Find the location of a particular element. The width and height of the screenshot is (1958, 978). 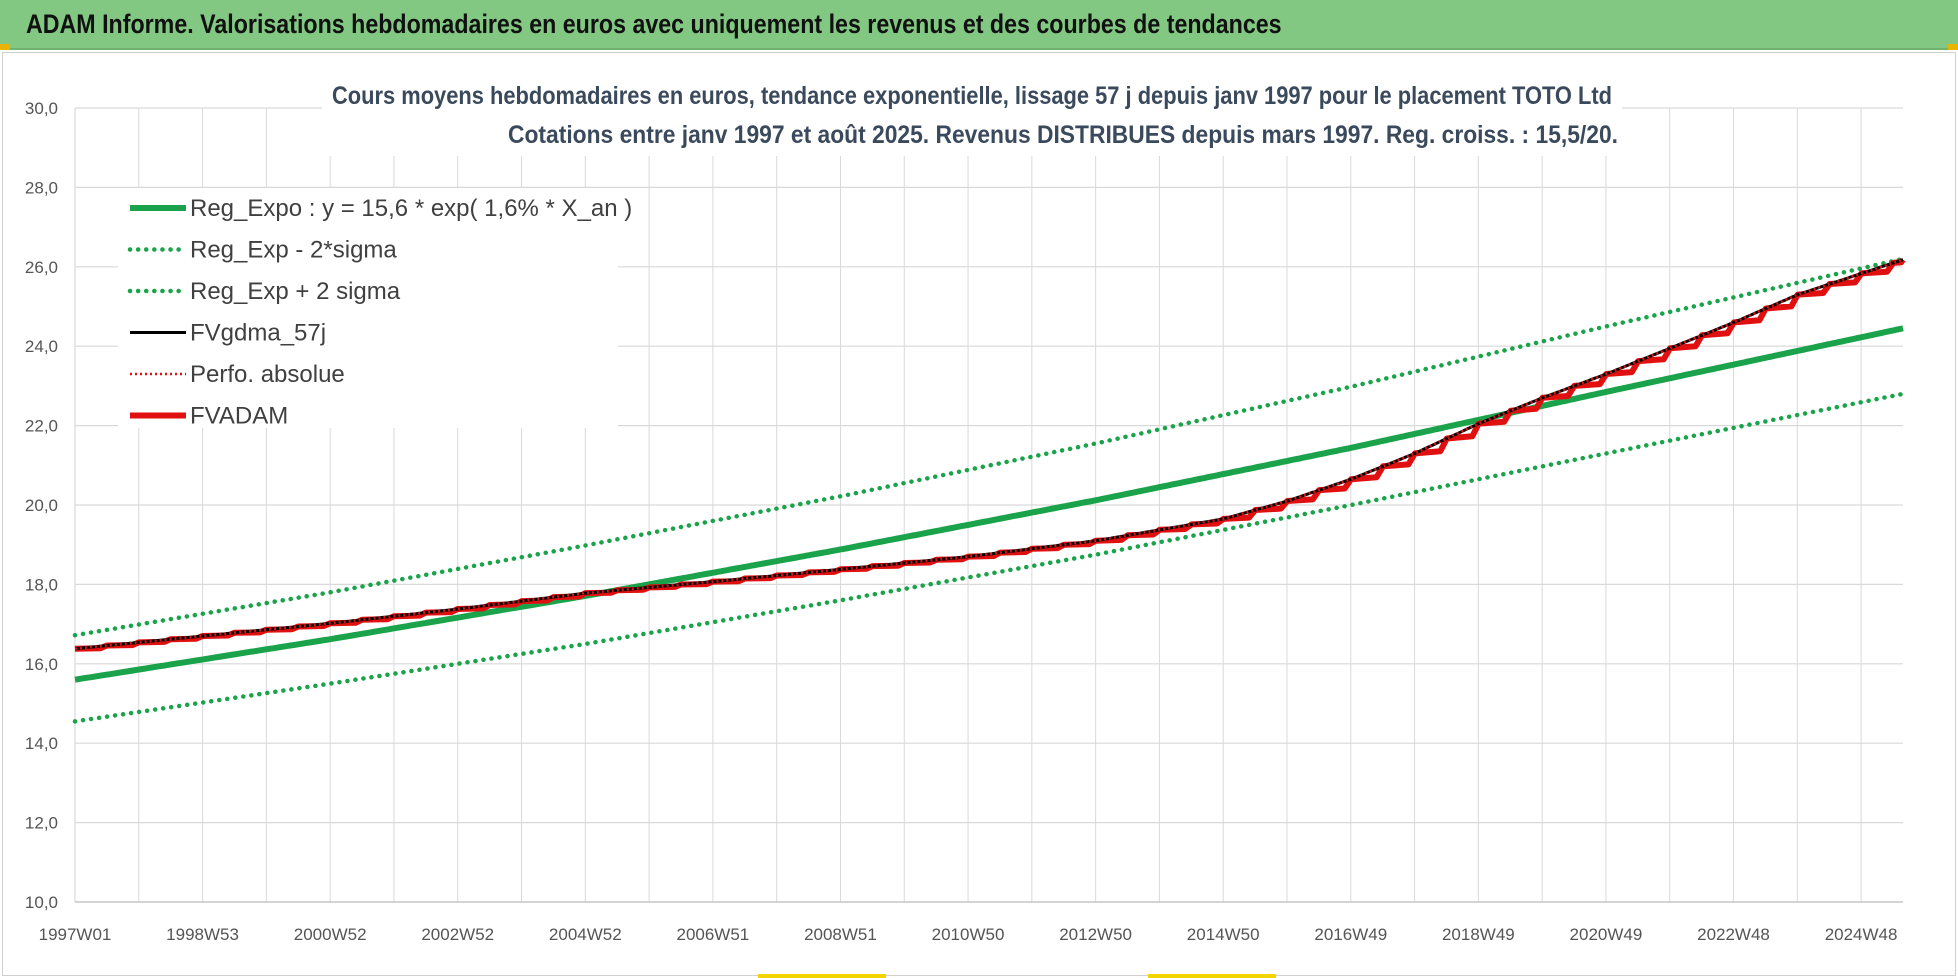

legend-label: Reg_Exp - 2*sigma is located at coordinates (293, 250).